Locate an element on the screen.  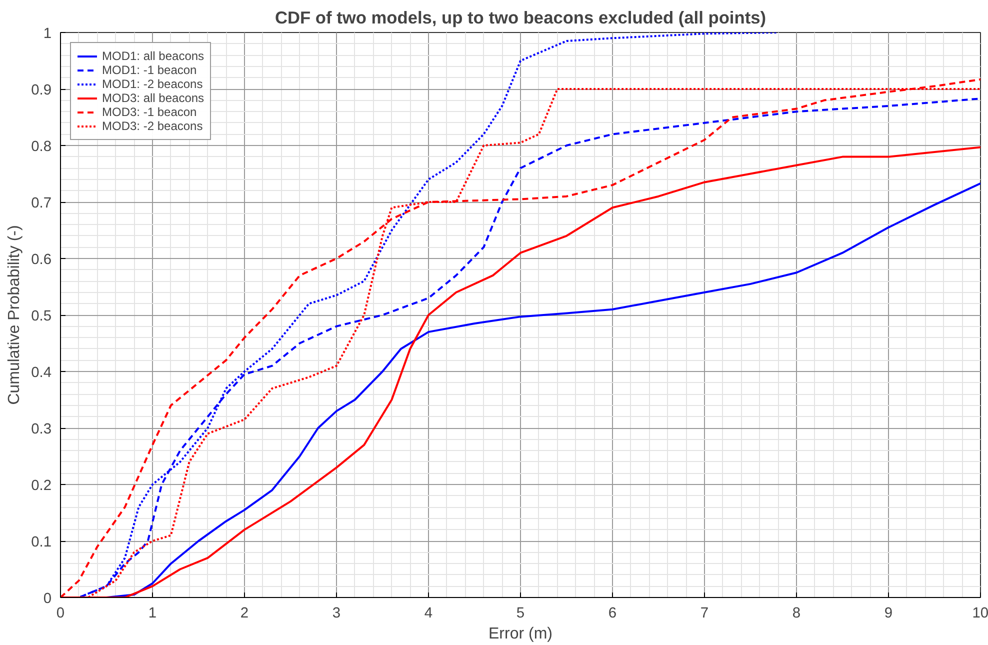
y-tick-label: 0.7 is located at coordinates (41, 204).